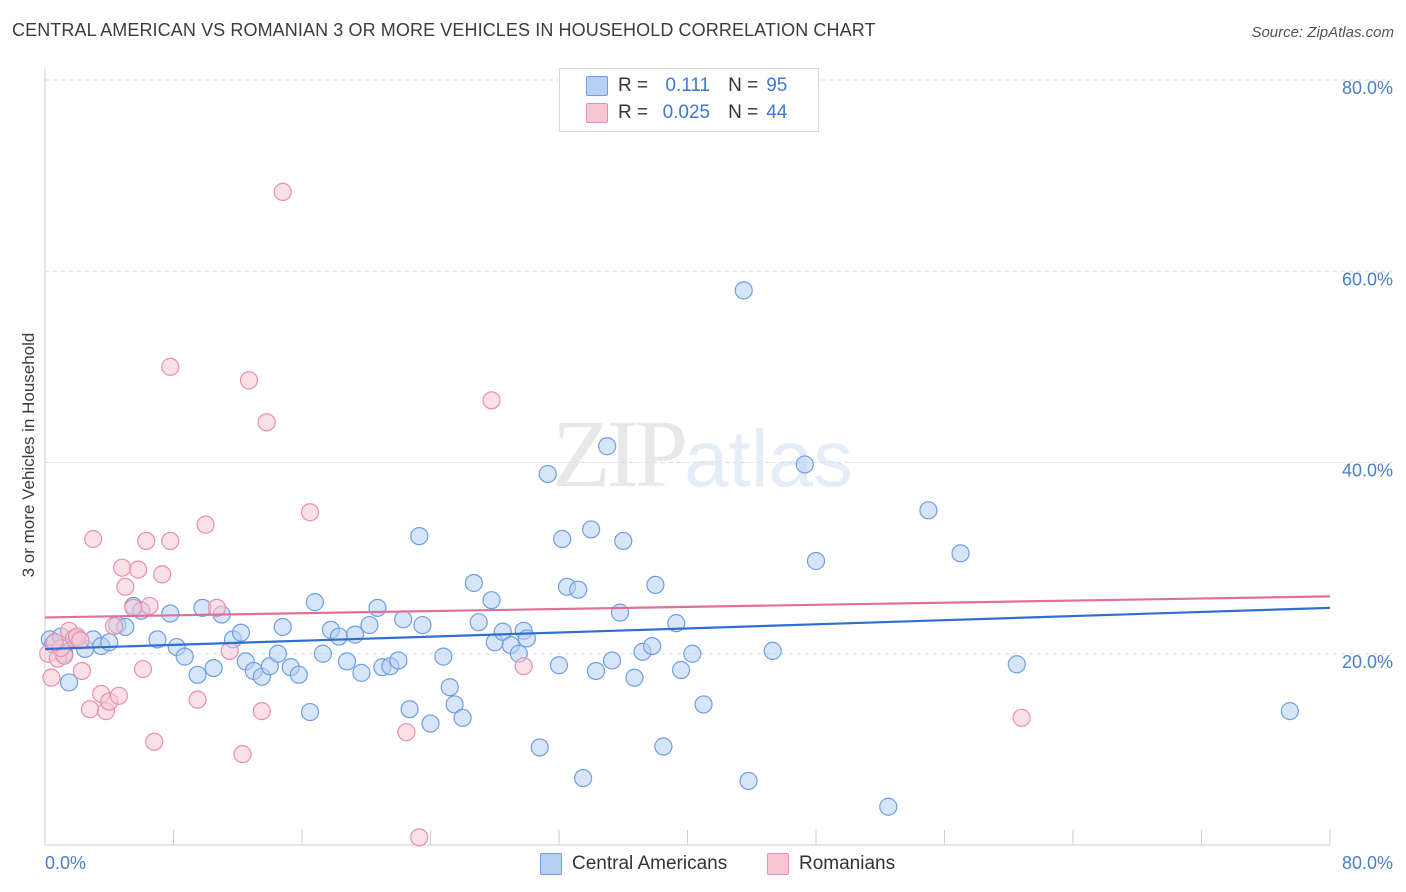 Image resolution: width=1406 pixels, height=892 pixels. Describe the element at coordinates (777, 112) in the screenshot. I see `legend-n-value: 44` at that location.